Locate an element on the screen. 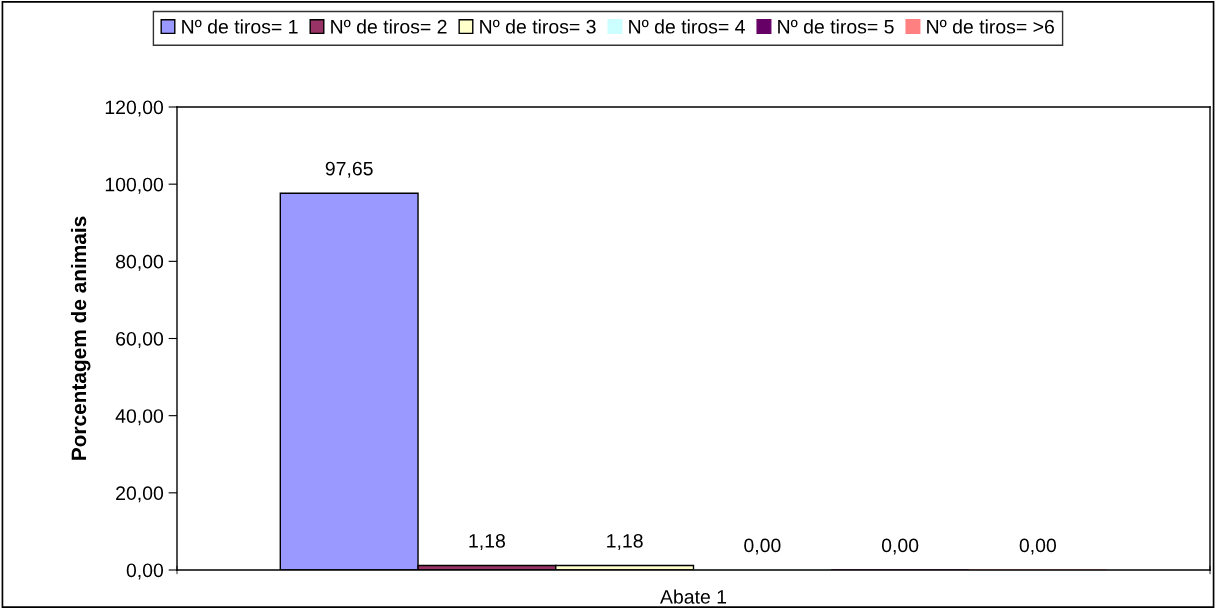 The height and width of the screenshot is (609, 1216). legend-label: Nº de tiros= 1 is located at coordinates (240, 26).